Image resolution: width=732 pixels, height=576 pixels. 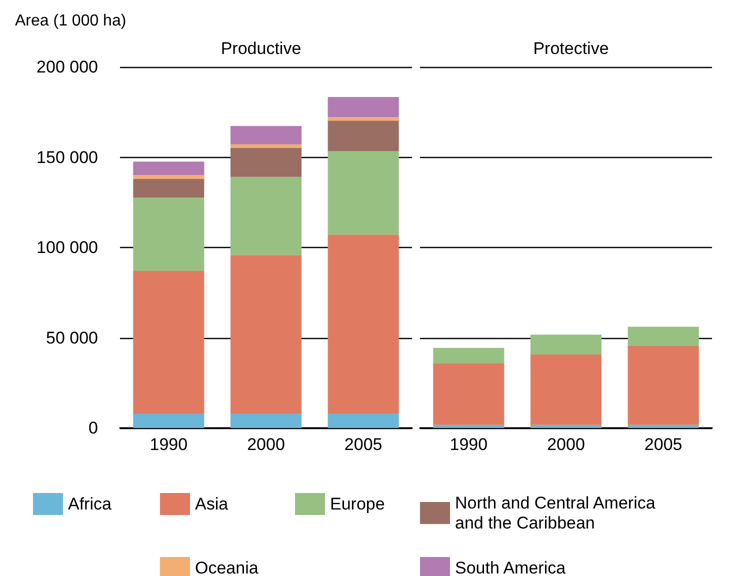 What do you see at coordinates (72, 338) in the screenshot?
I see `y-tick-label: 50 000` at bounding box center [72, 338].